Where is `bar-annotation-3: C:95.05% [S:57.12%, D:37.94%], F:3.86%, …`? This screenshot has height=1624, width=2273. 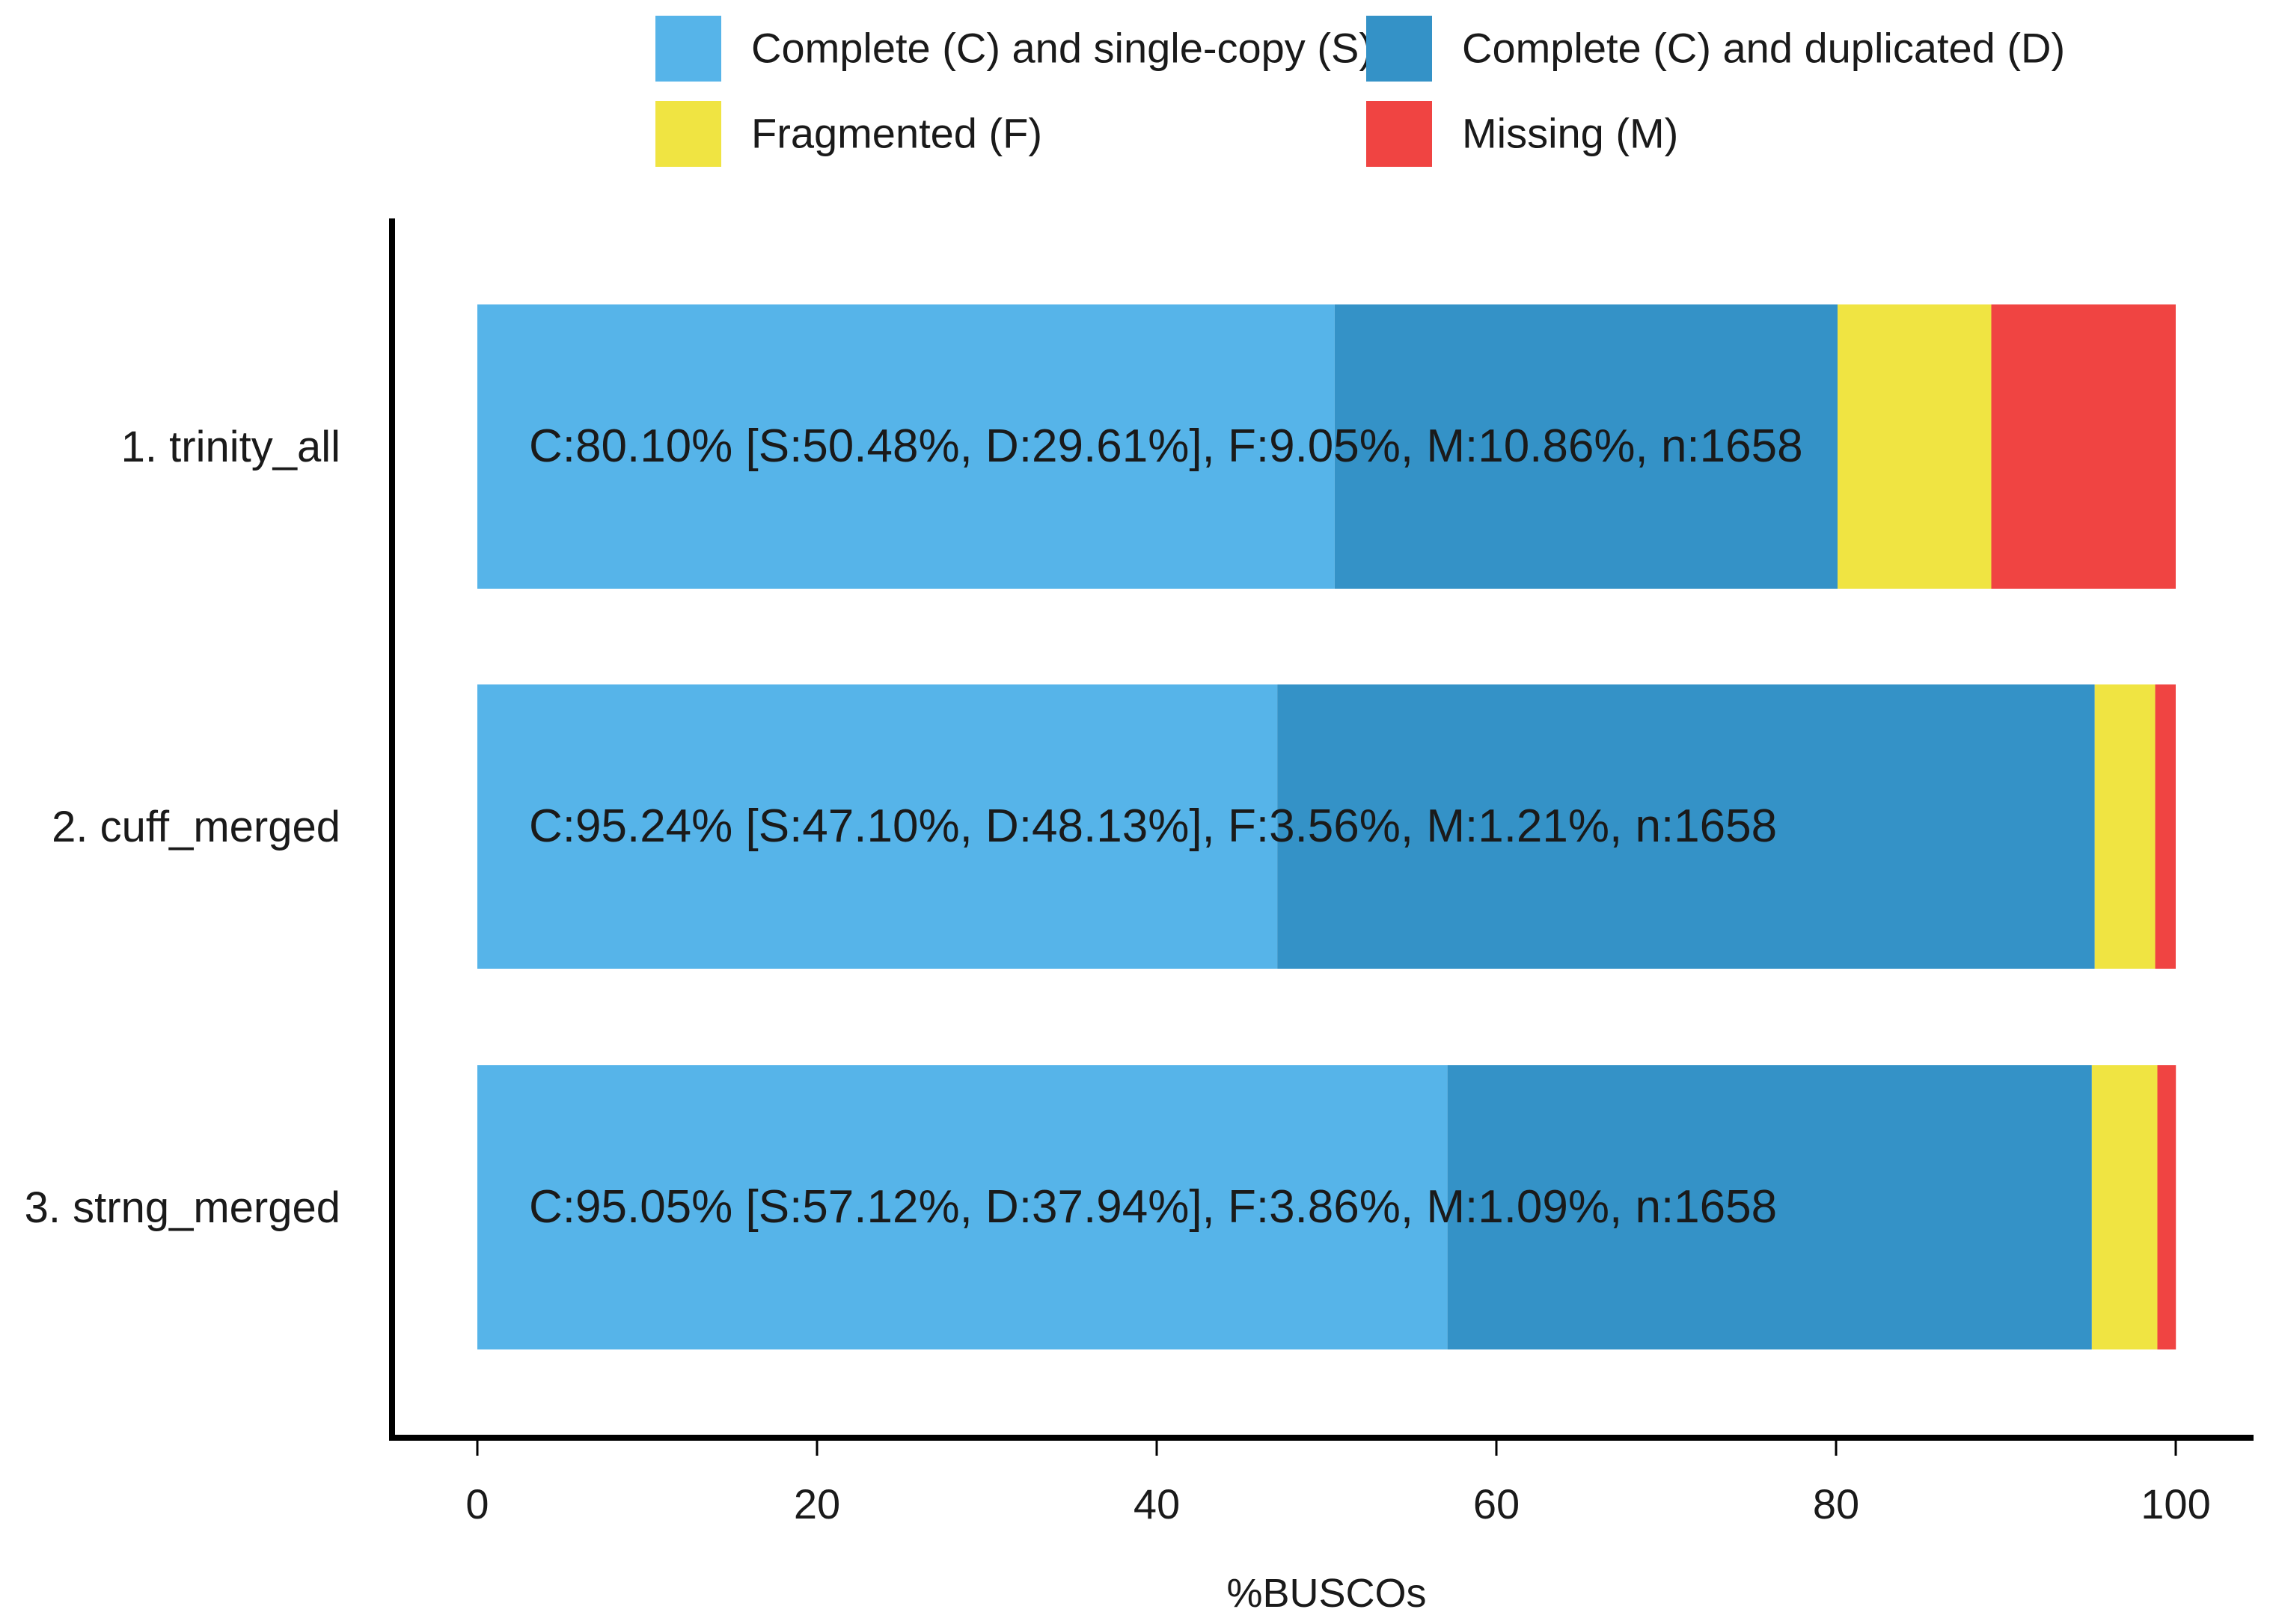 bar-annotation-3: C:95.05% [S:57.12%, D:37.94%], F:3.86%, … is located at coordinates (1153, 1207).